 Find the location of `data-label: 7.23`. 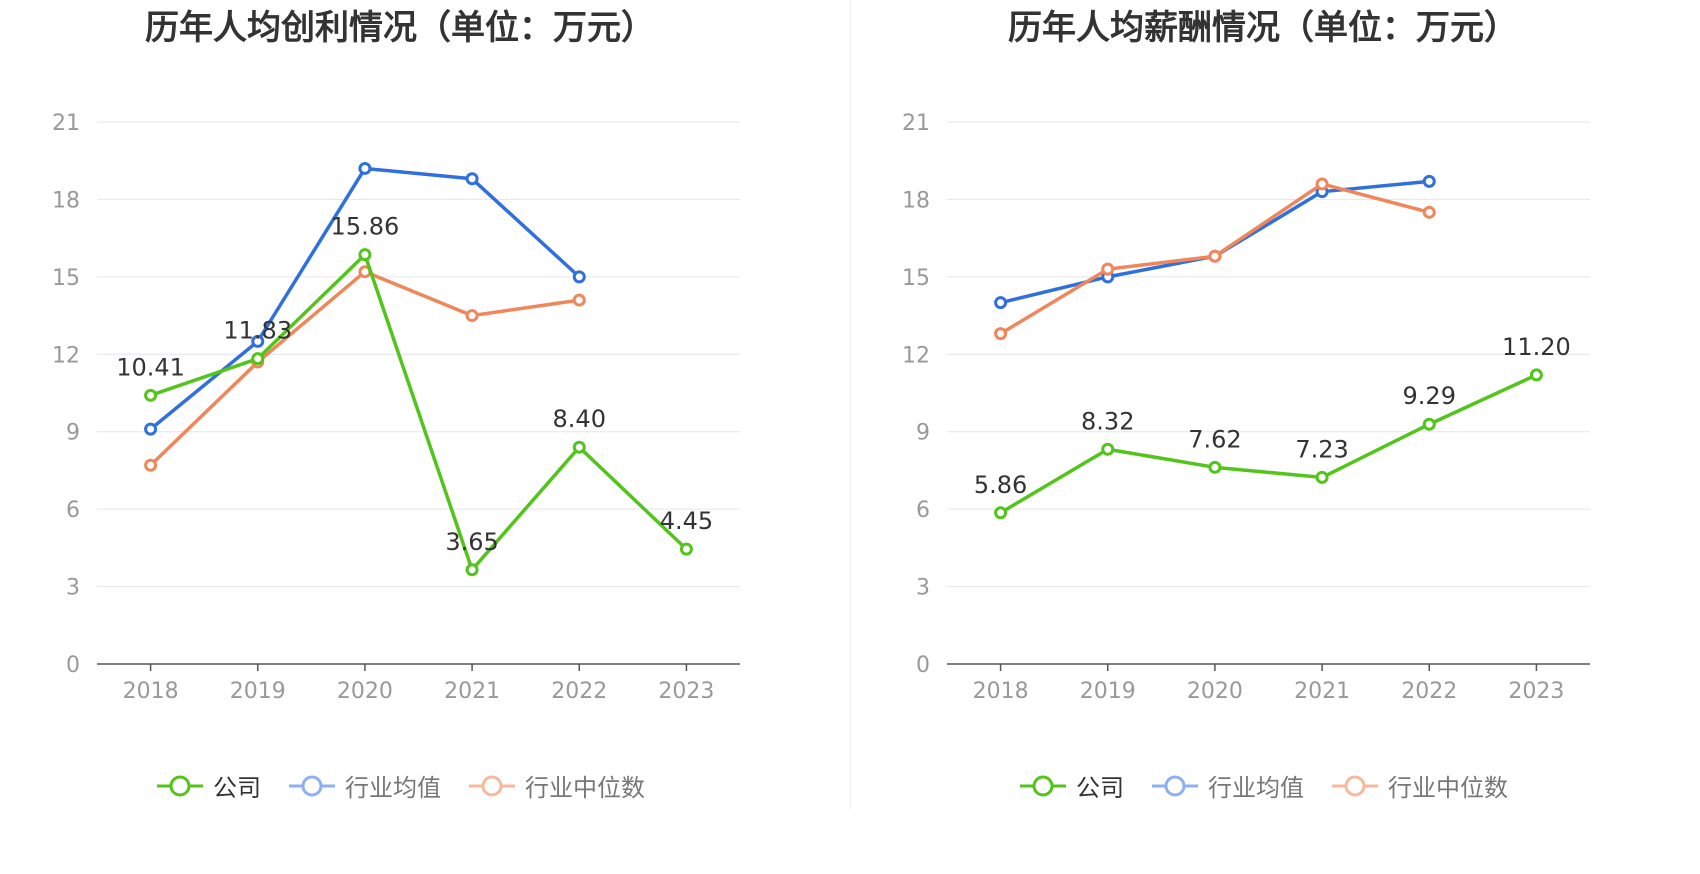

data-label: 7.23 is located at coordinates (1321, 449).